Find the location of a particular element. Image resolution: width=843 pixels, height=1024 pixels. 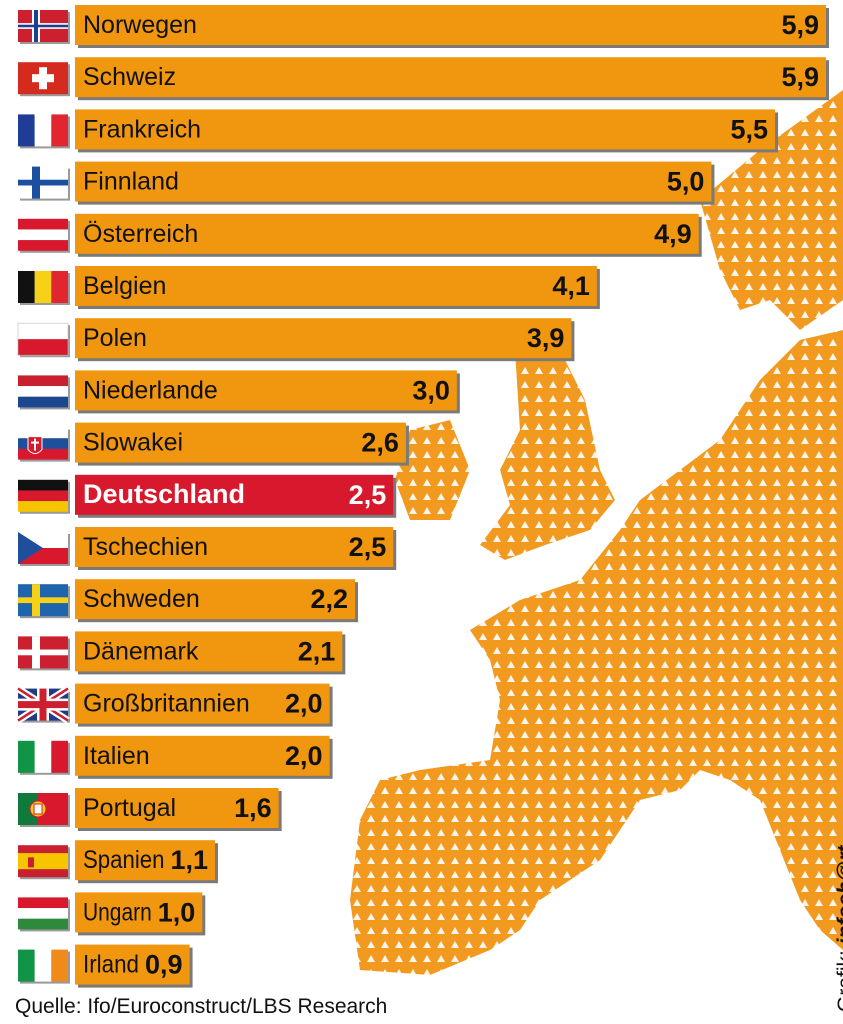

bar-niederlande is located at coordinates (266, 390).